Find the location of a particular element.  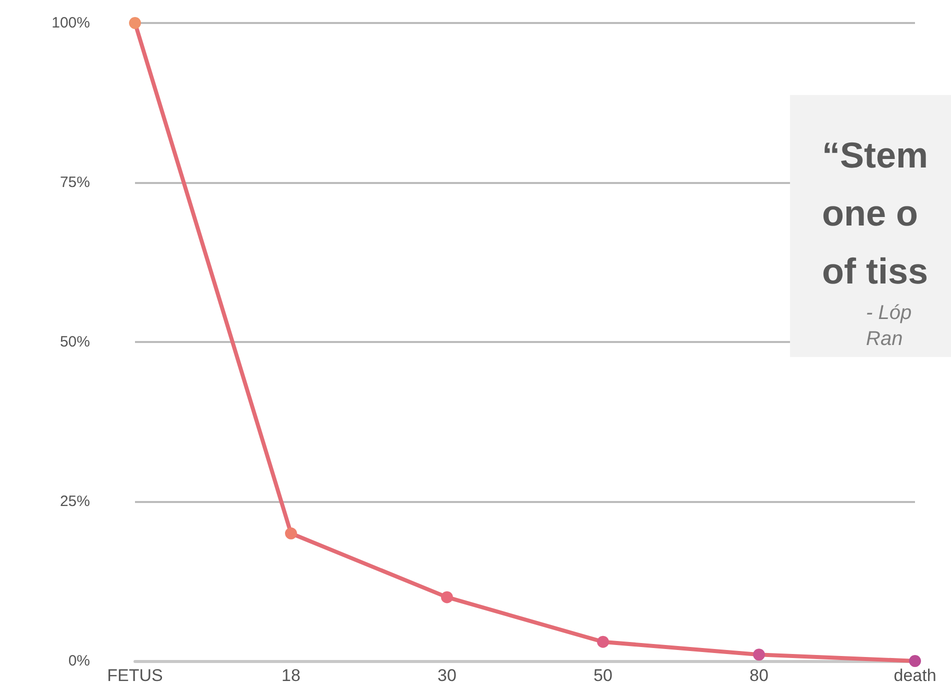

x-tick-label: 18 is located at coordinates (291, 675).